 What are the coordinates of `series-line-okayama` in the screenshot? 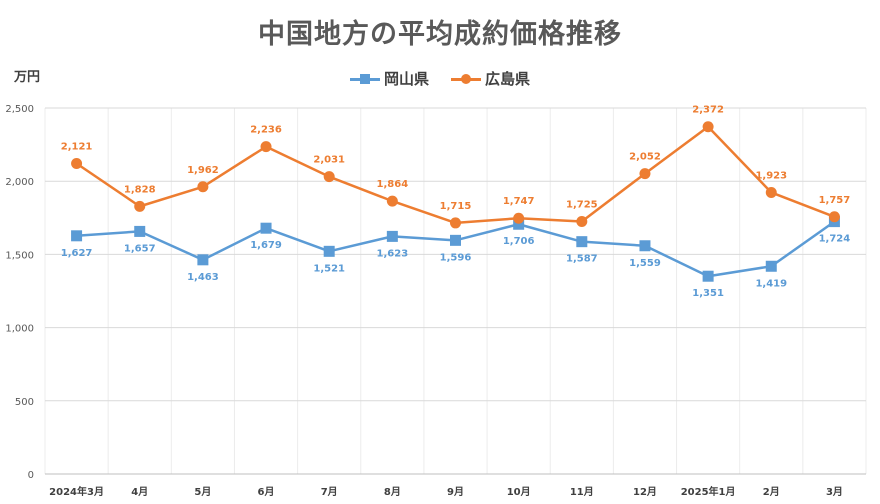 It's located at (456, 249).